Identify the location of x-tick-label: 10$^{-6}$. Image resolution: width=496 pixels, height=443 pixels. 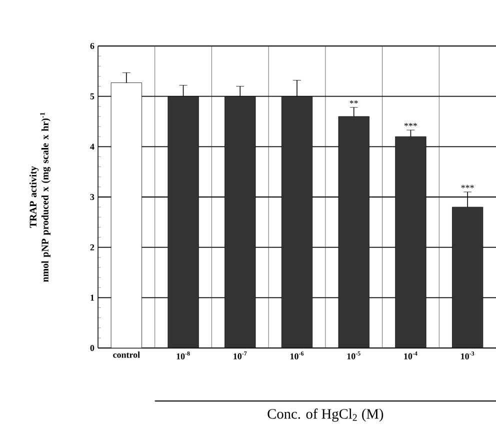
(297, 356).